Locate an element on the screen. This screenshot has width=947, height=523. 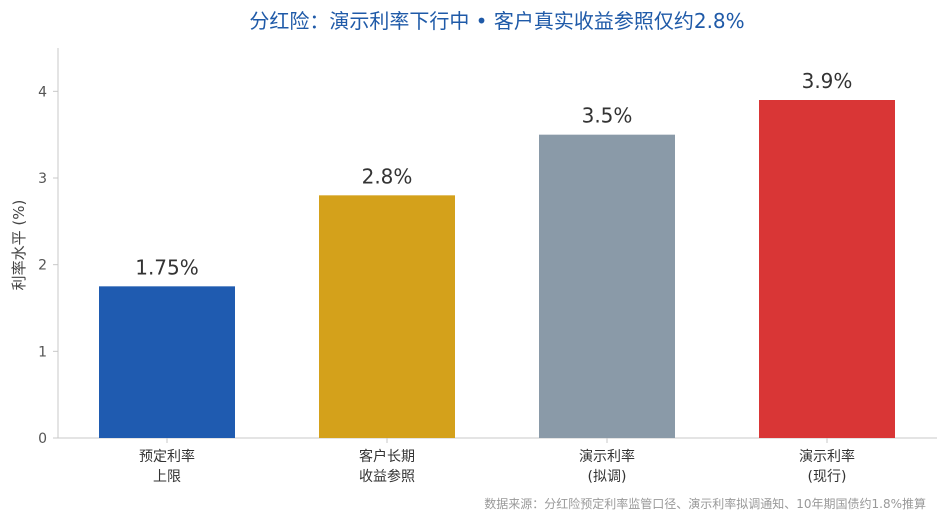
x-tick-label: 预定利率 is located at coordinates (167, 456).